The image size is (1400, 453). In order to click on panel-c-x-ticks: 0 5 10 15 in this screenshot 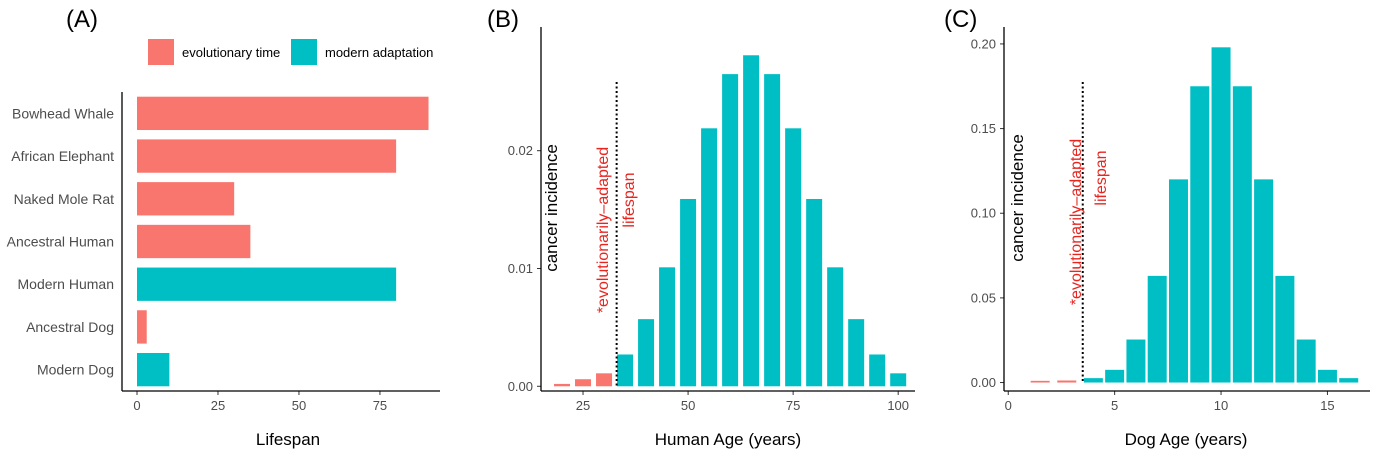, I will do `click(1170, 402)`.